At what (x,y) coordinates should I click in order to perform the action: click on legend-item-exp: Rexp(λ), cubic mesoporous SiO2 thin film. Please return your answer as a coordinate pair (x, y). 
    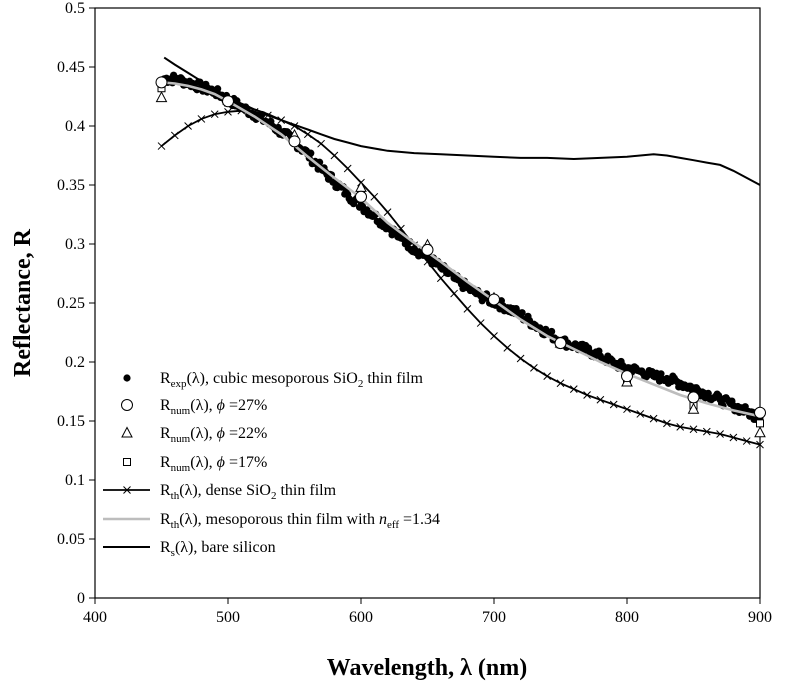
    Looking at the image, I should click on (273, 380).